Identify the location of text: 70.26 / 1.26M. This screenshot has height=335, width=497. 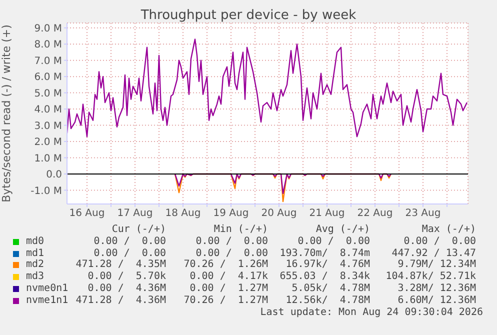
(226, 264).